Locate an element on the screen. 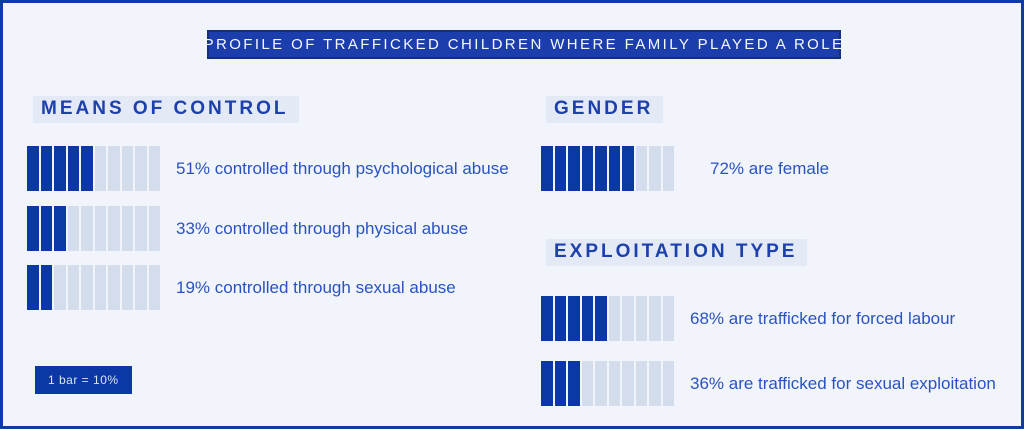  bar-row-physical-abuse: 33% controlled through physical abuse is located at coordinates (247, 228).